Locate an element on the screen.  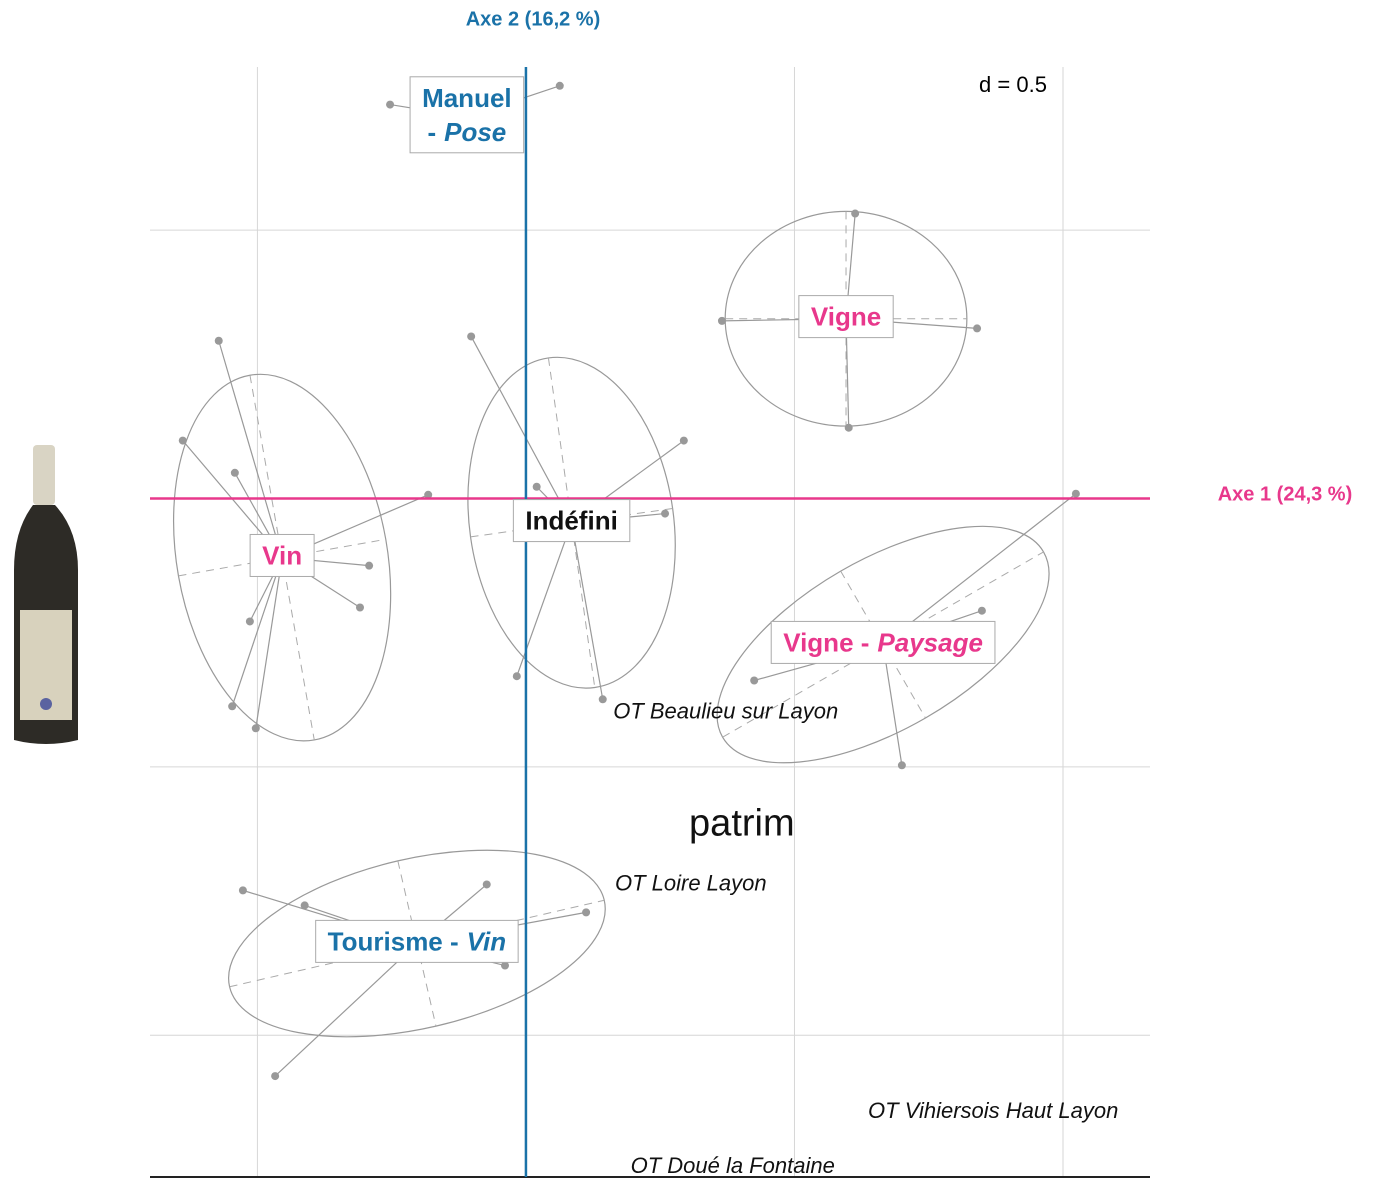
class-label-text: Vin is located at coordinates (282, 555).